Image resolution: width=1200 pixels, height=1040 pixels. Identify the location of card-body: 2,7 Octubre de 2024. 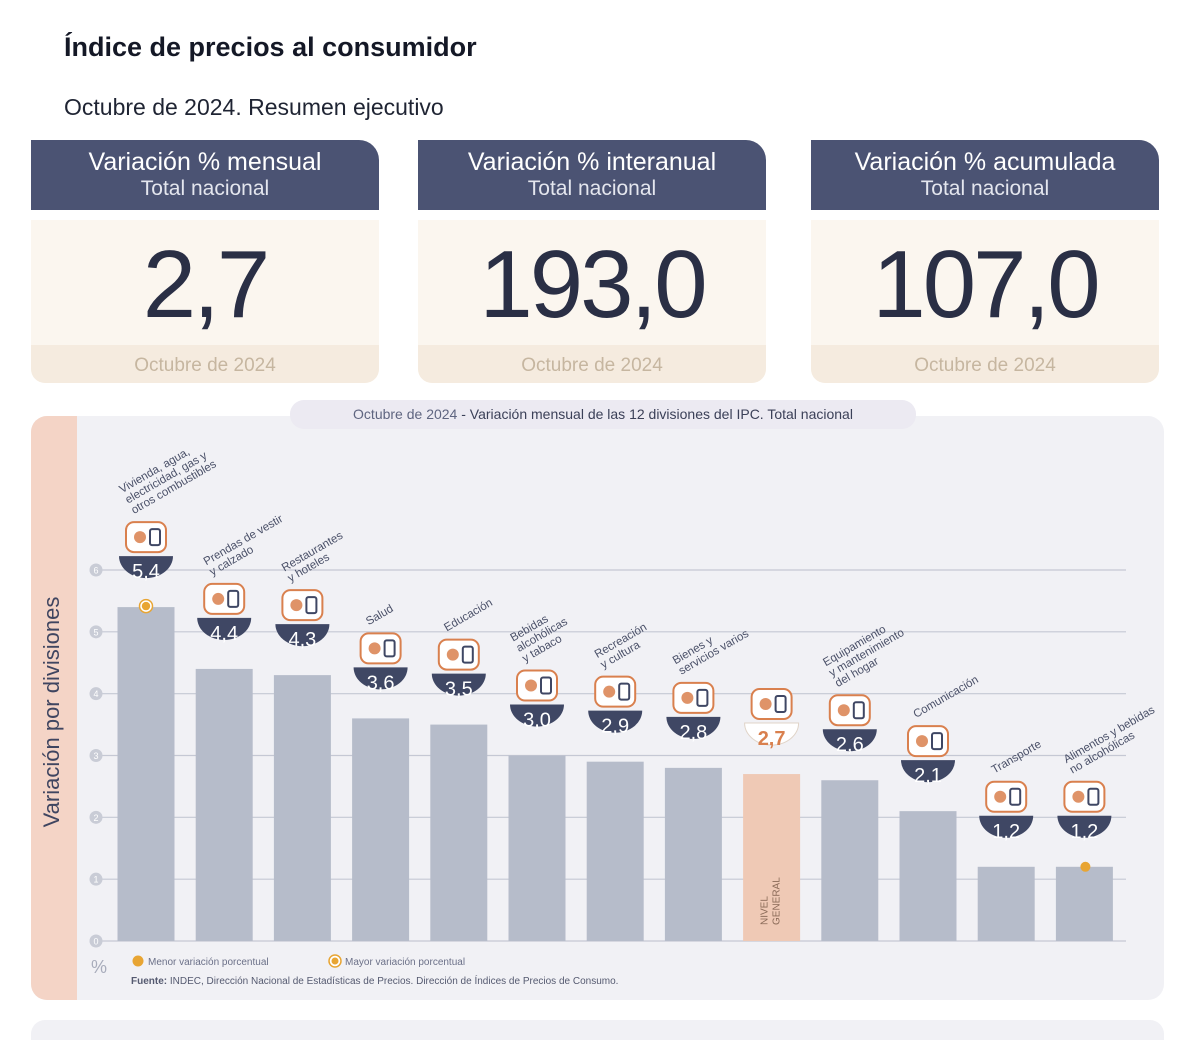
(205, 301).